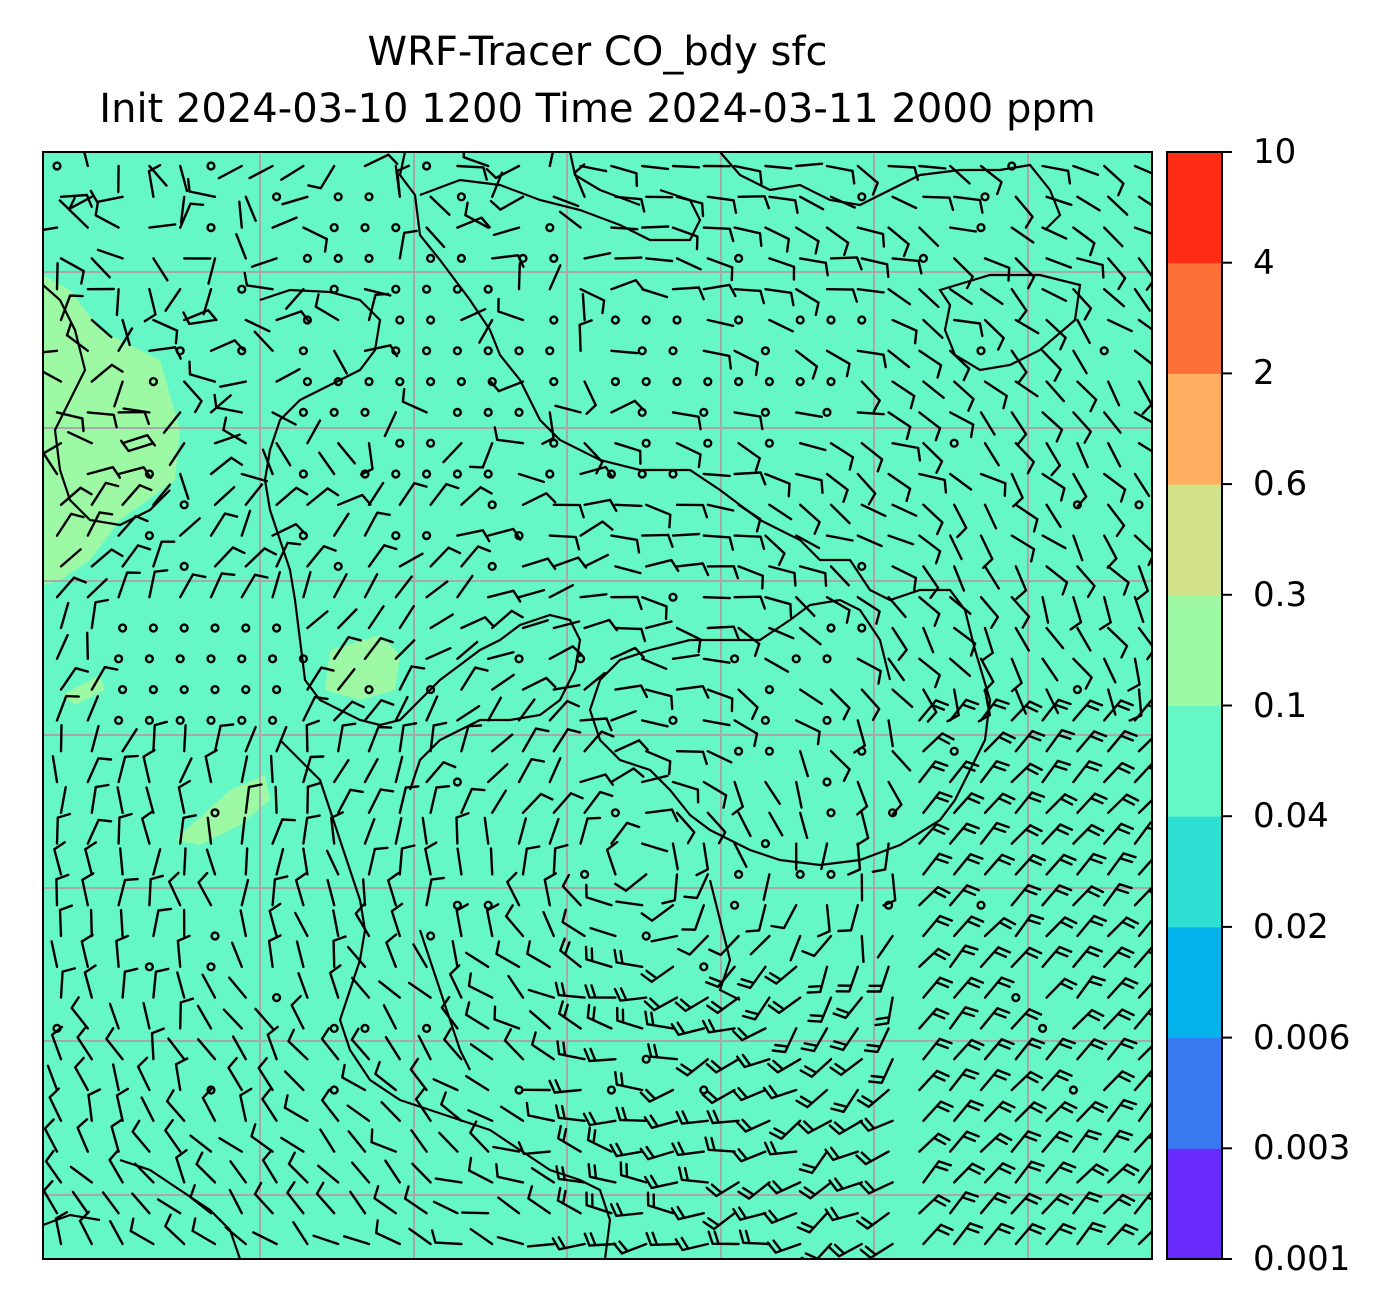  Describe the element at coordinates (1280, 594) in the screenshot. I see `colorbar-tick-label: 0.3` at that location.